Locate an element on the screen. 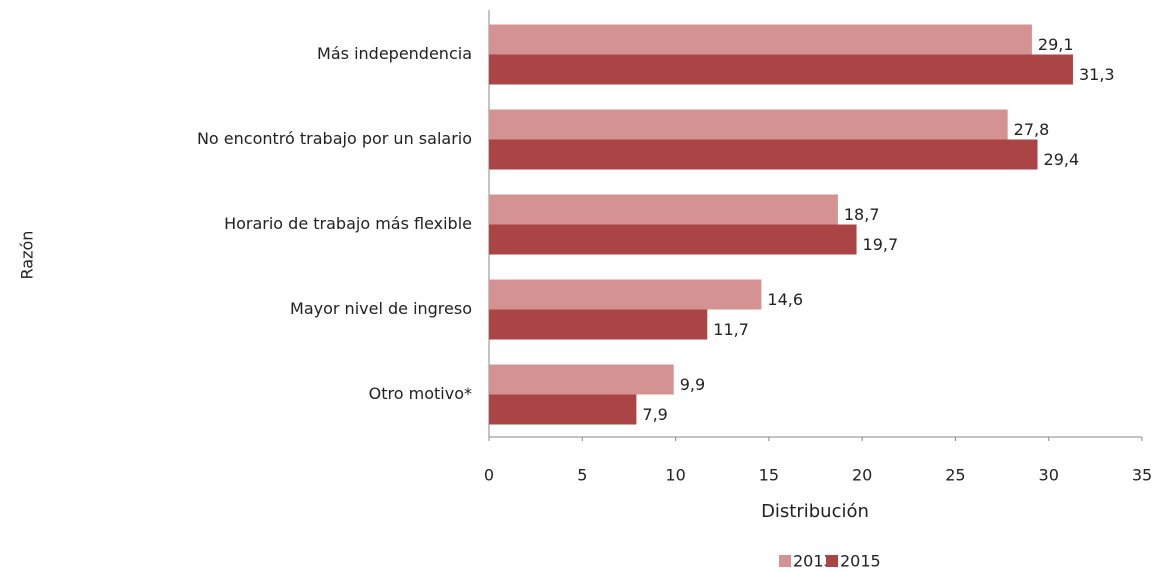  data-label: 31,3 is located at coordinates (1097, 74).